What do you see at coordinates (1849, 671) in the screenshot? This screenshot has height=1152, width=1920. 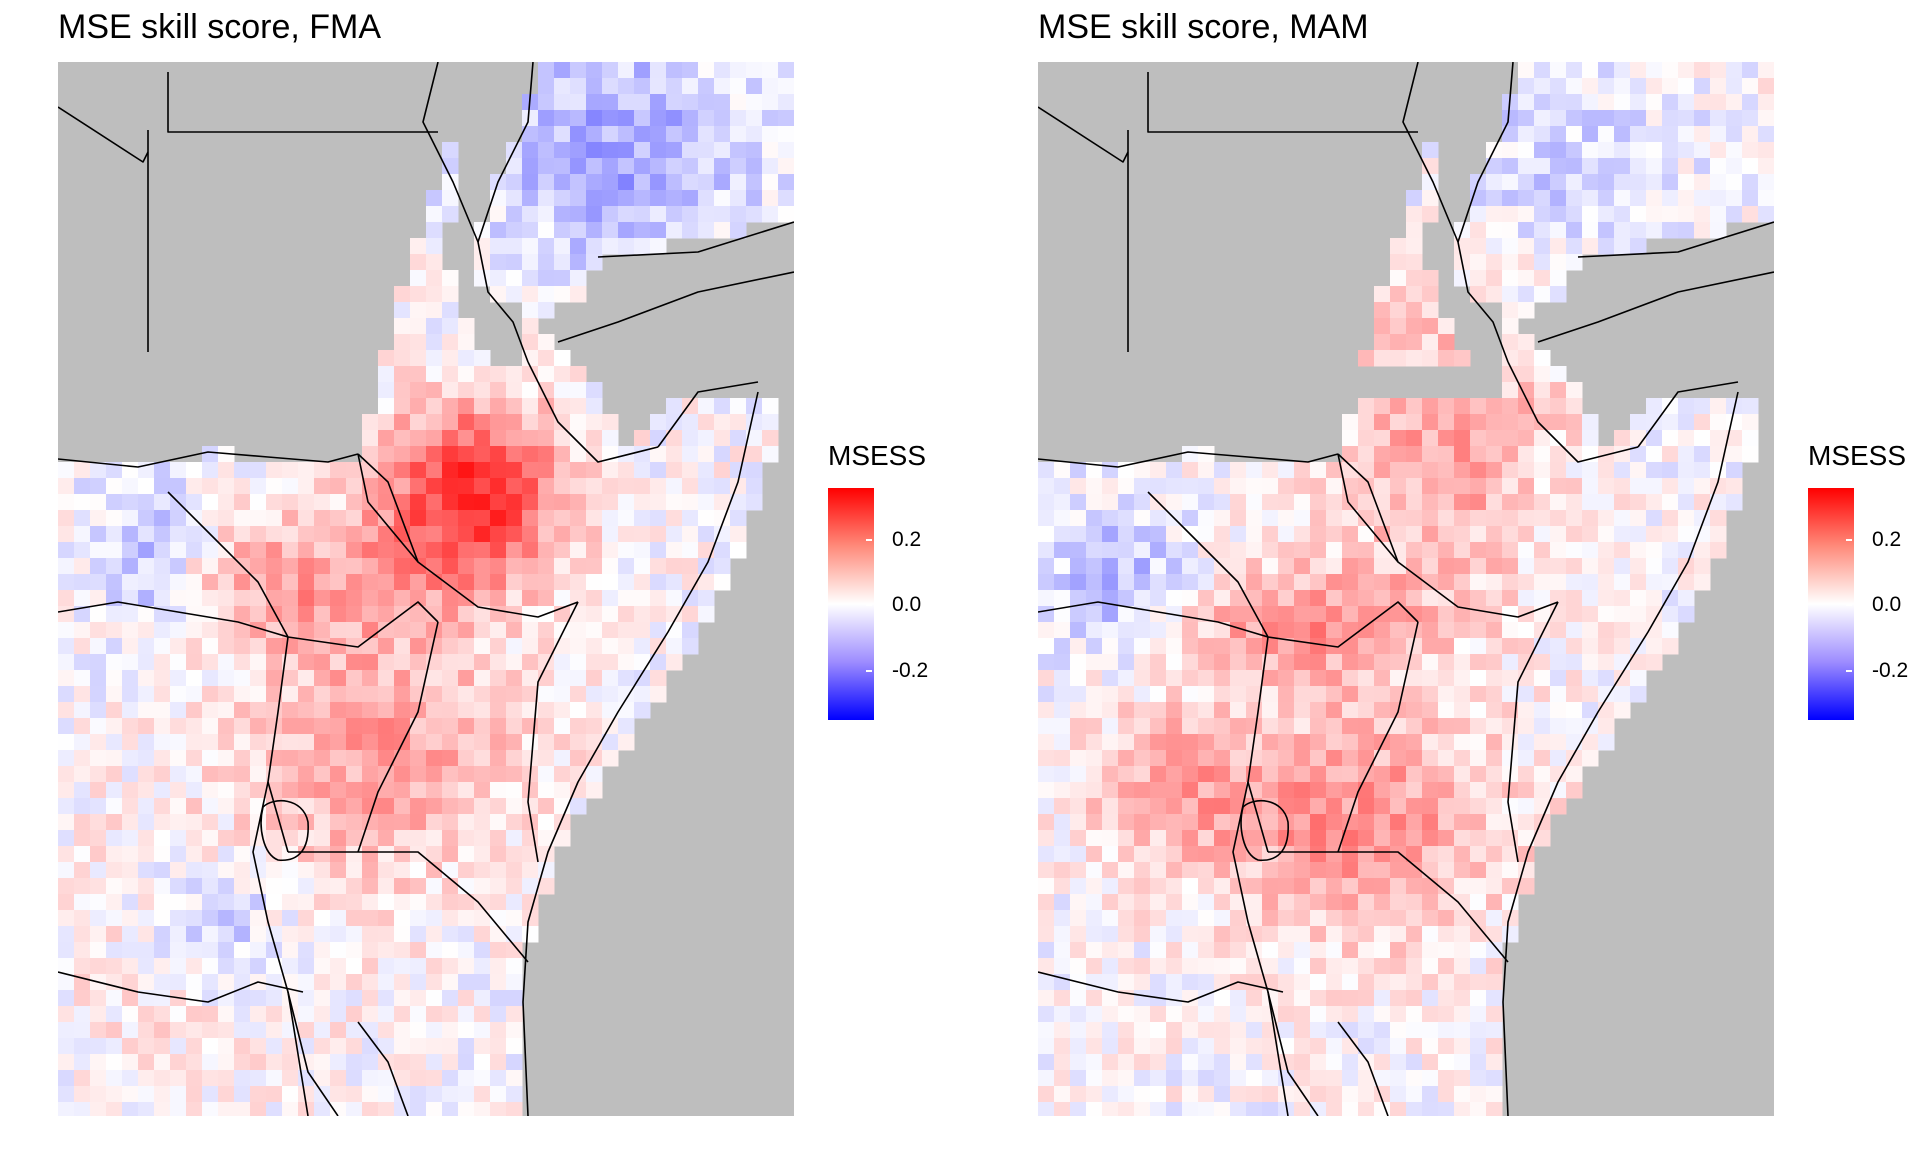 I see `legend-tick` at bounding box center [1849, 671].